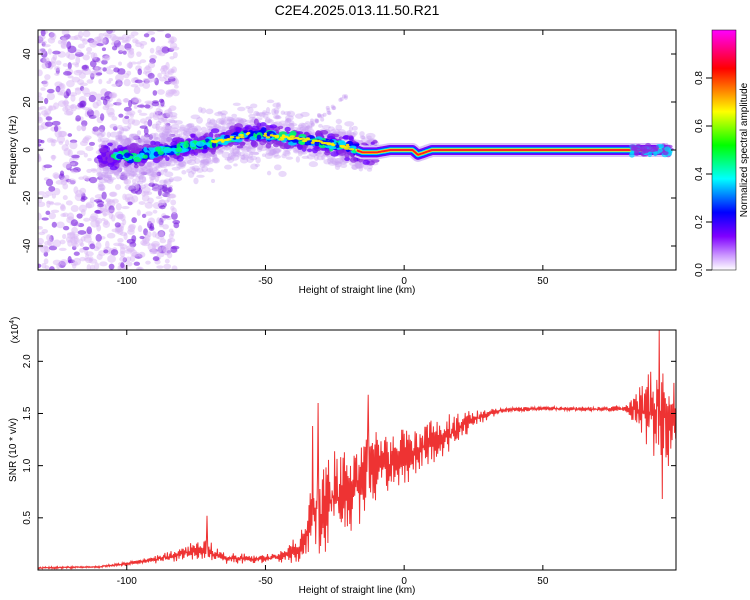 This screenshot has width=750, height=600. What do you see at coordinates (404, 581) in the screenshot?
I see `snr-x-tick-label: 0` at bounding box center [404, 581].